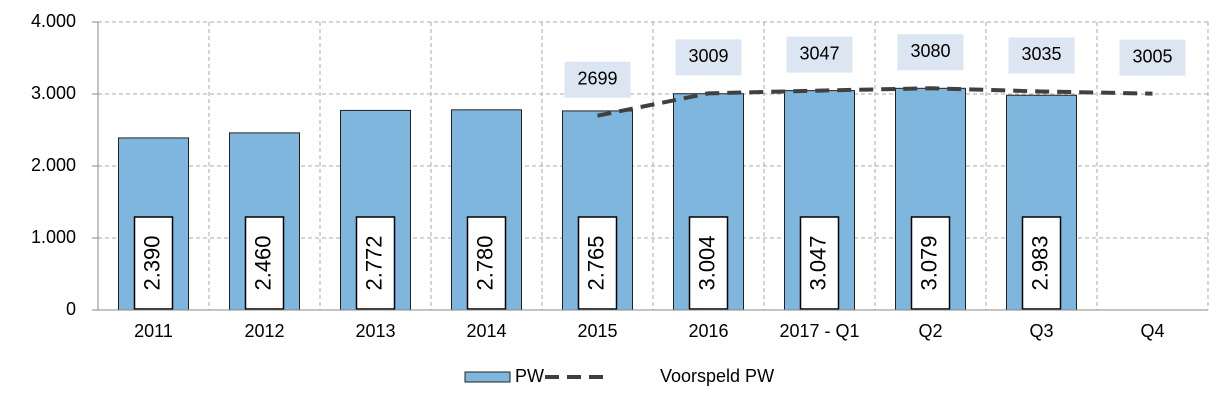 Image resolution: width=1209 pixels, height=412 pixels. Describe the element at coordinates (1152, 331) in the screenshot. I see `x-tick-label: Q4` at that location.